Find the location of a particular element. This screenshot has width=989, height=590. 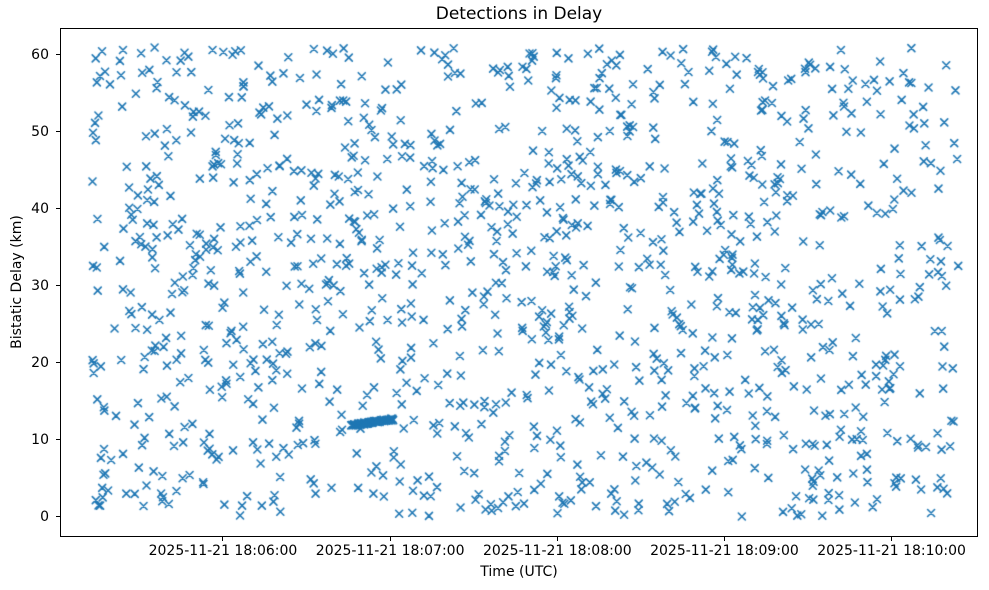

chart-title: Detections in Delay is located at coordinates (519, 14).